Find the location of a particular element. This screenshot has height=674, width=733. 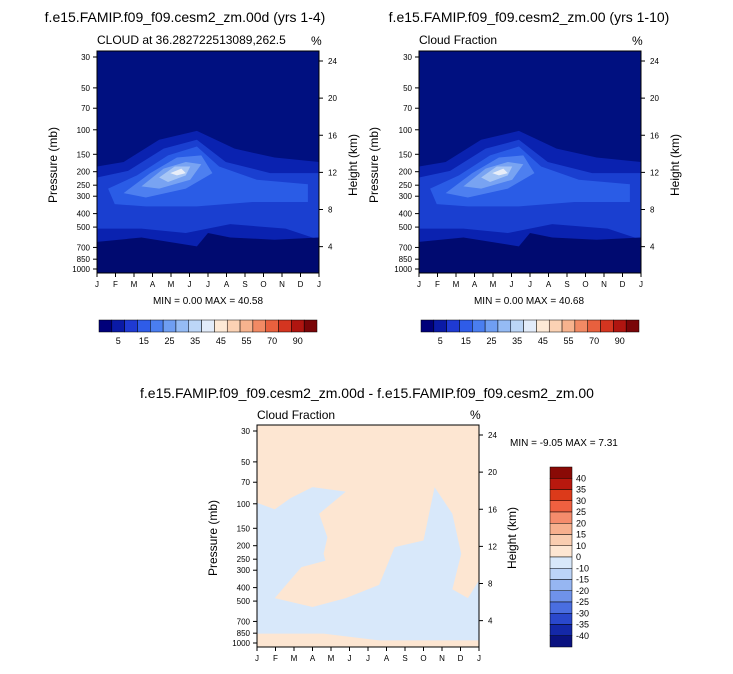

colorbar-label: -35 is located at coordinates (582, 625).